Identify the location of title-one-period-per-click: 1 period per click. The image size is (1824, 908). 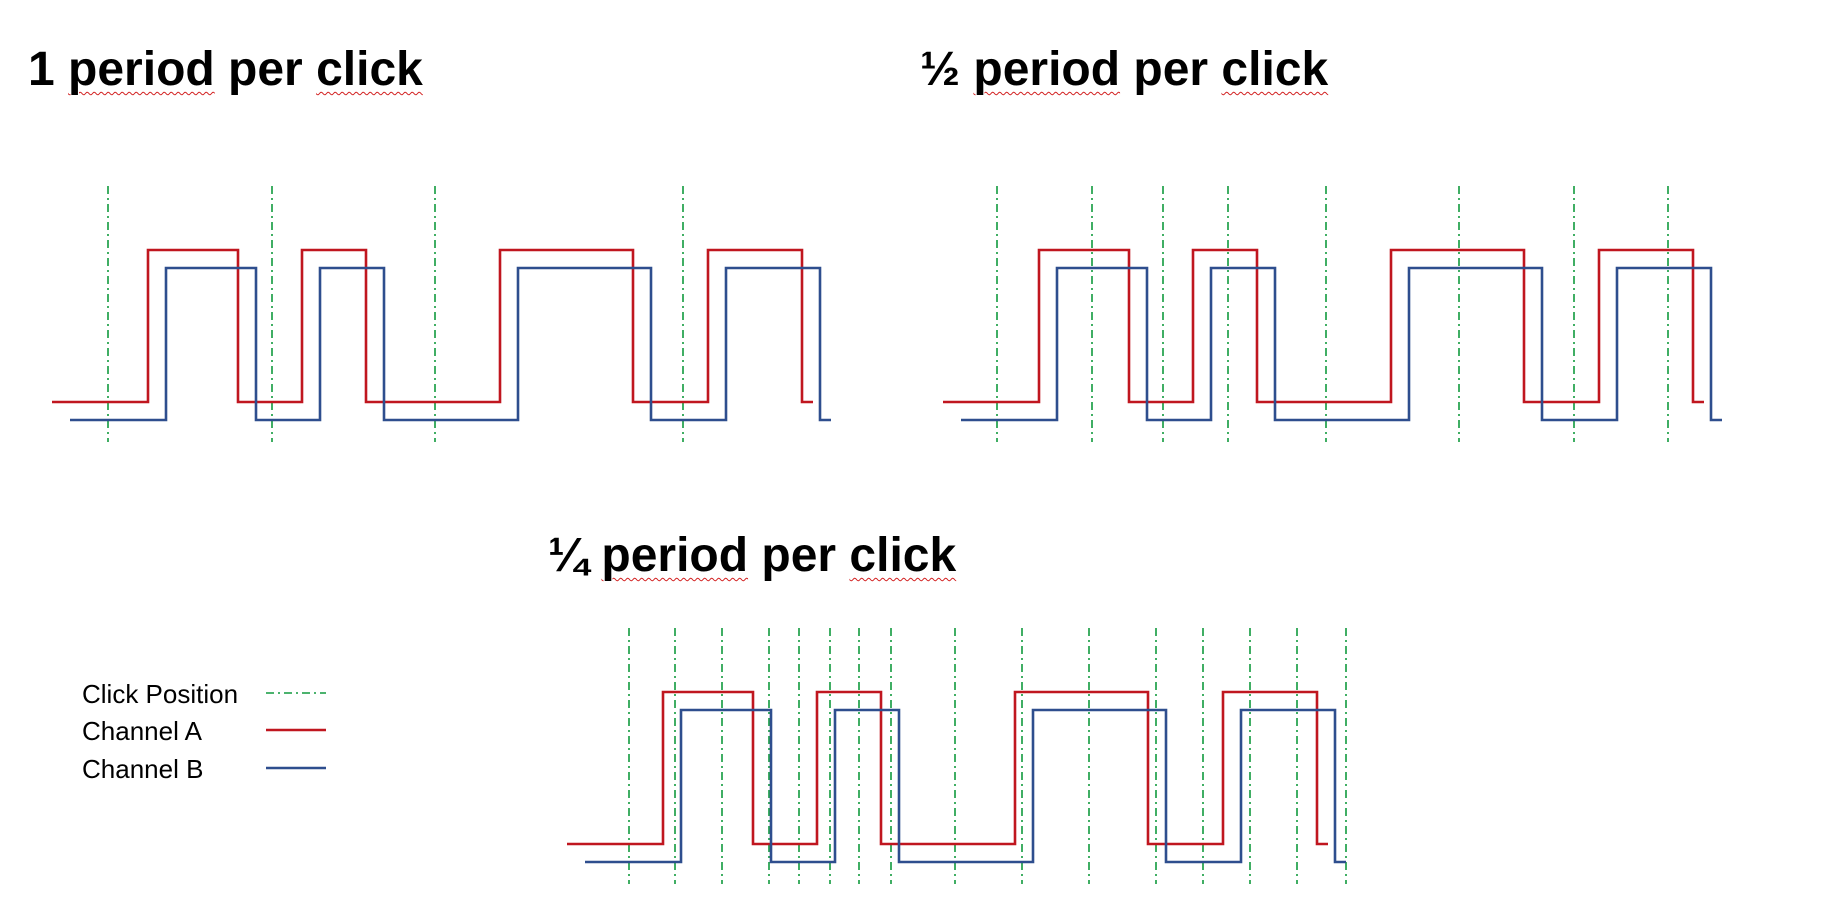
(225, 70).